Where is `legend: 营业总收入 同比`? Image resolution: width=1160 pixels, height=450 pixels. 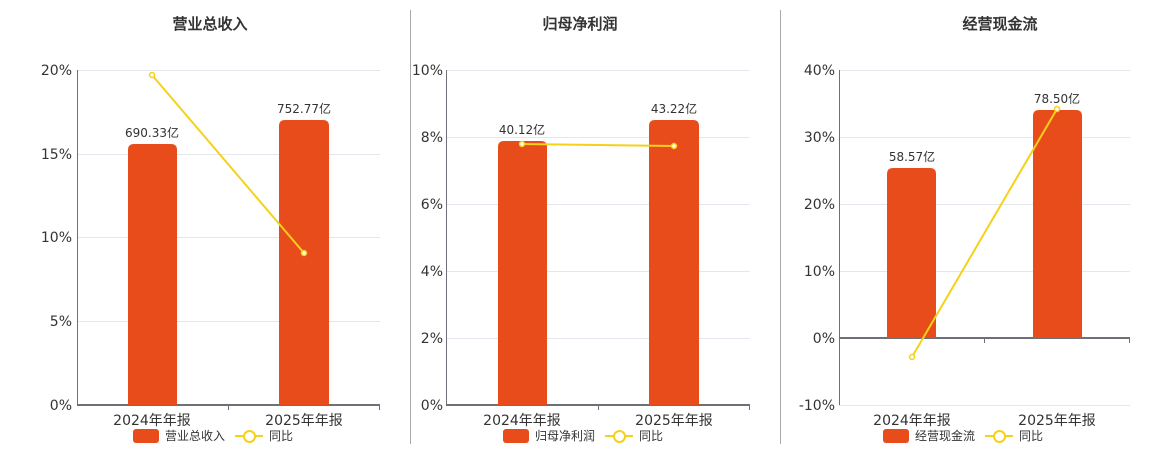
legend: 营业总收入 同比 is located at coordinates (213, 435).